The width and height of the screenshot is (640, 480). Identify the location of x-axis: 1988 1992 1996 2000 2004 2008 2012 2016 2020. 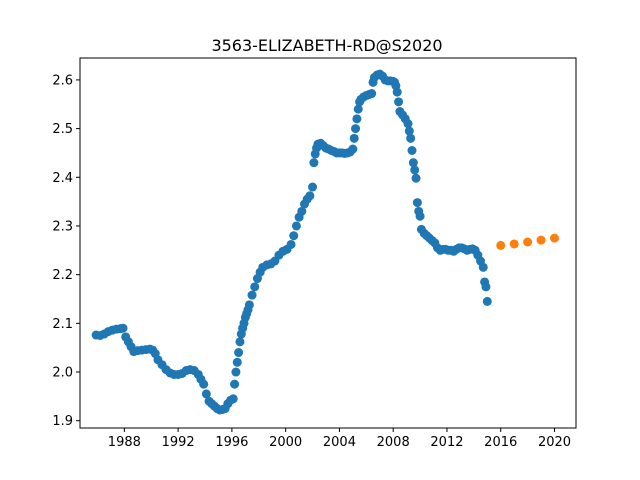
(339, 439).